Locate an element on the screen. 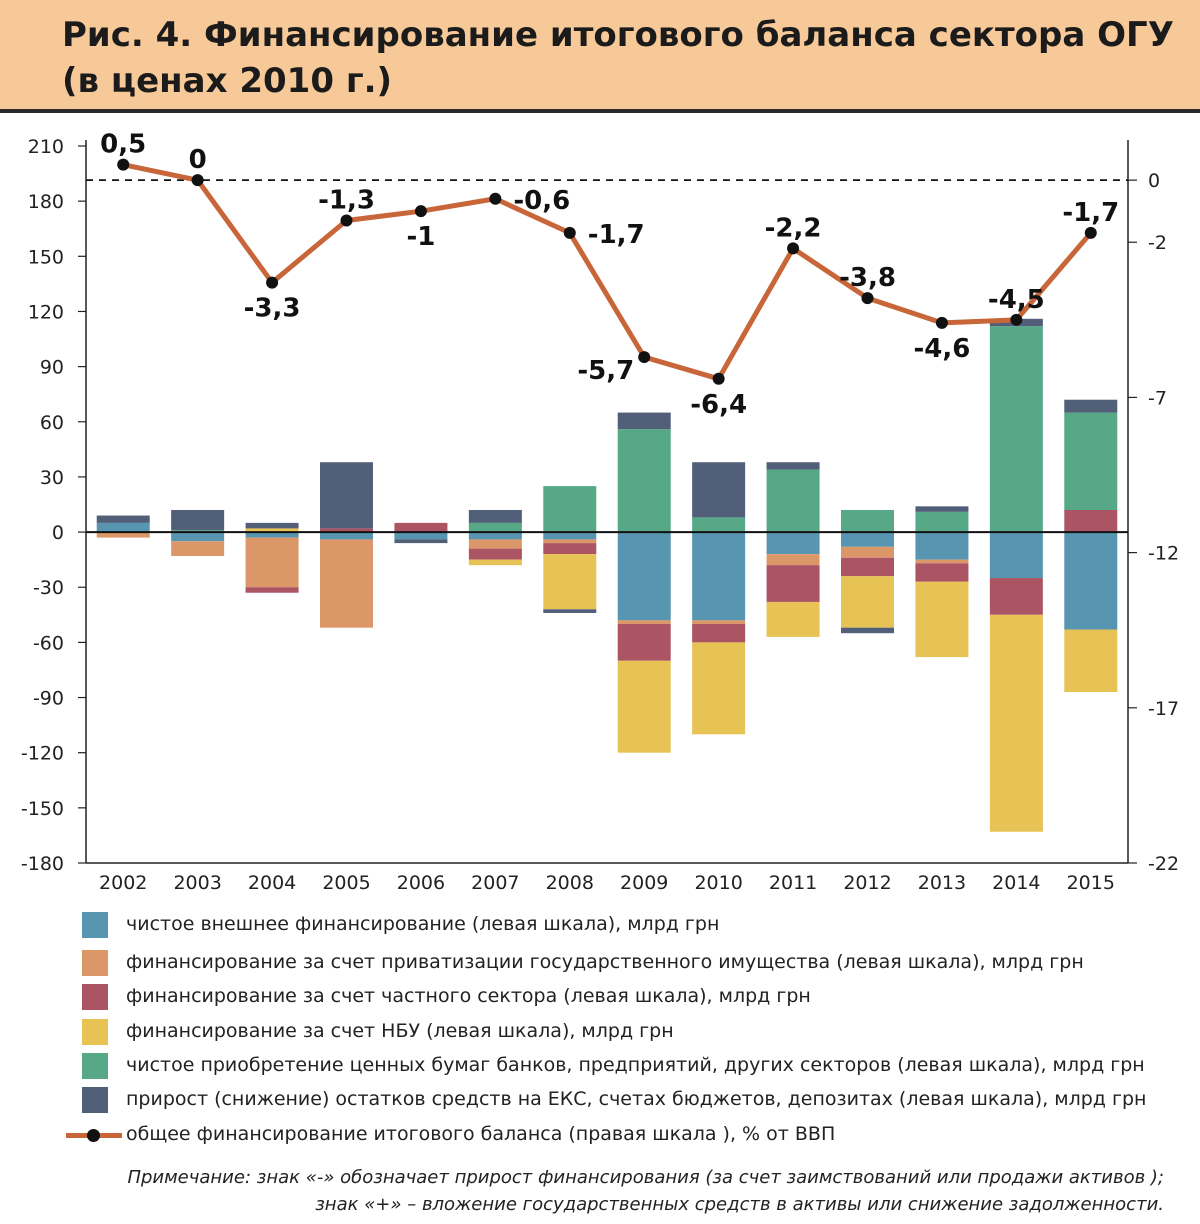 The width and height of the screenshot is (1200, 1224). legend-swatch-private-sector is located at coordinates (95, 997).